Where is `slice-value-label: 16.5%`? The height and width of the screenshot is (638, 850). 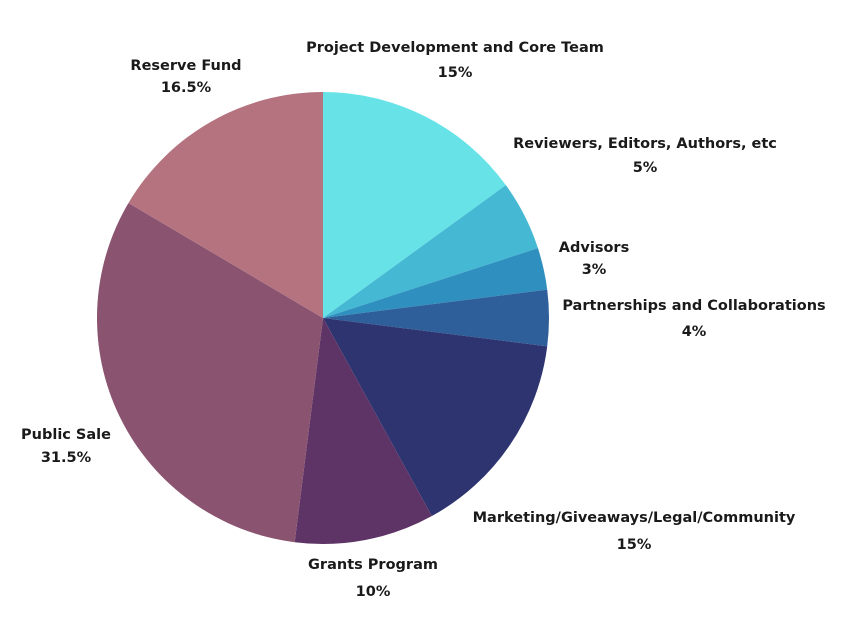 slice-value-label: 16.5% is located at coordinates (186, 88).